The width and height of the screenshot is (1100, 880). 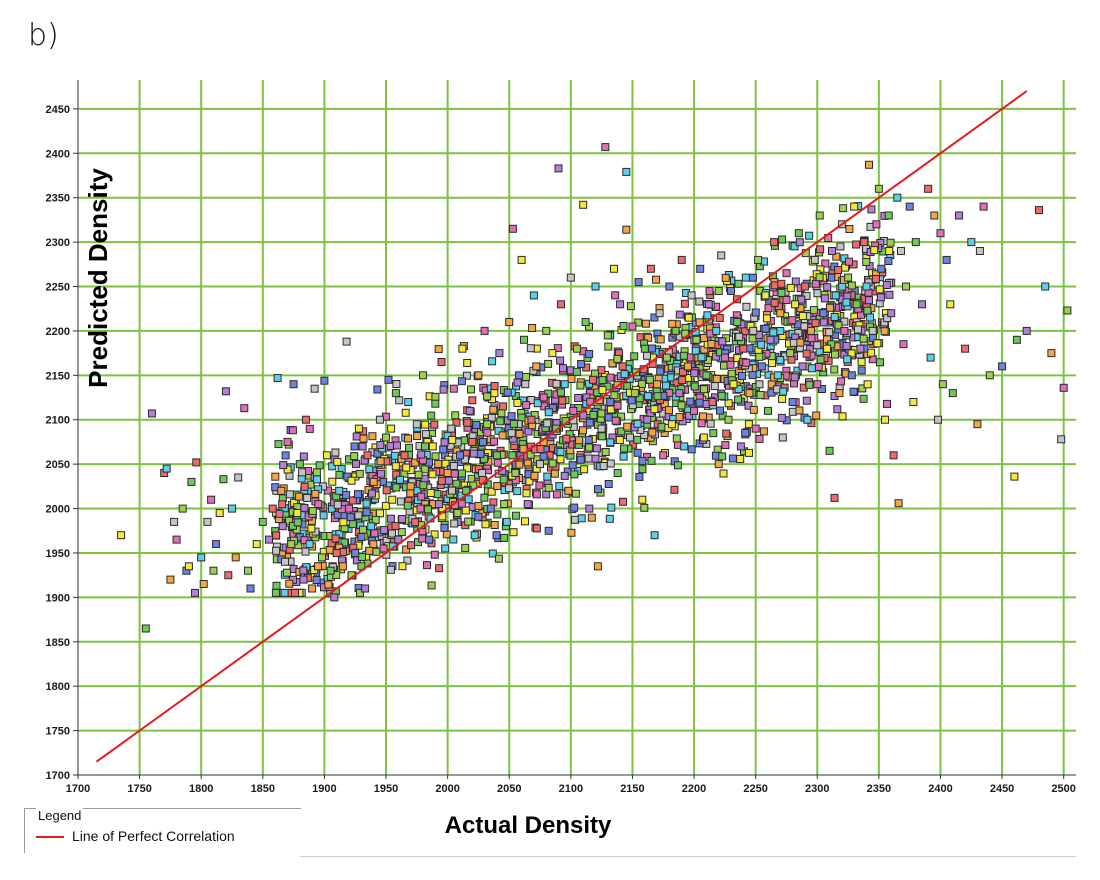 I want to click on y-tick-label: 2300, so click(x=58, y=243).